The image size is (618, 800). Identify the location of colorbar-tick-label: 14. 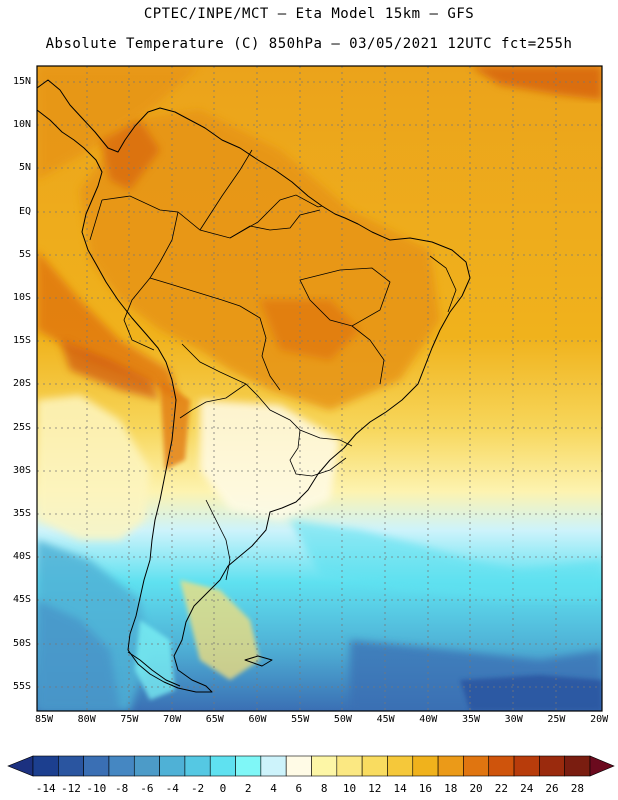
(400, 788).